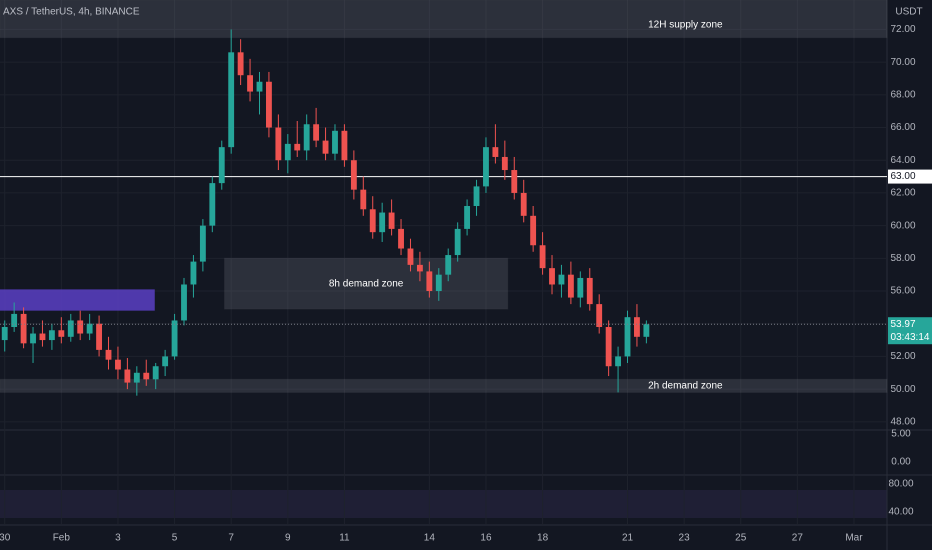  What do you see at coordinates (231, 538) in the screenshot?
I see `x-tick-label: 7` at bounding box center [231, 538].